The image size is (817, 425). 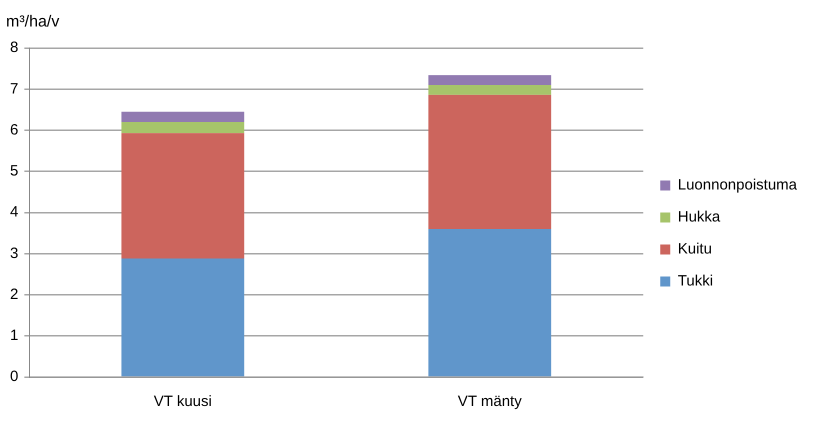 I want to click on y-tick-label: 8, so click(x=14, y=47).